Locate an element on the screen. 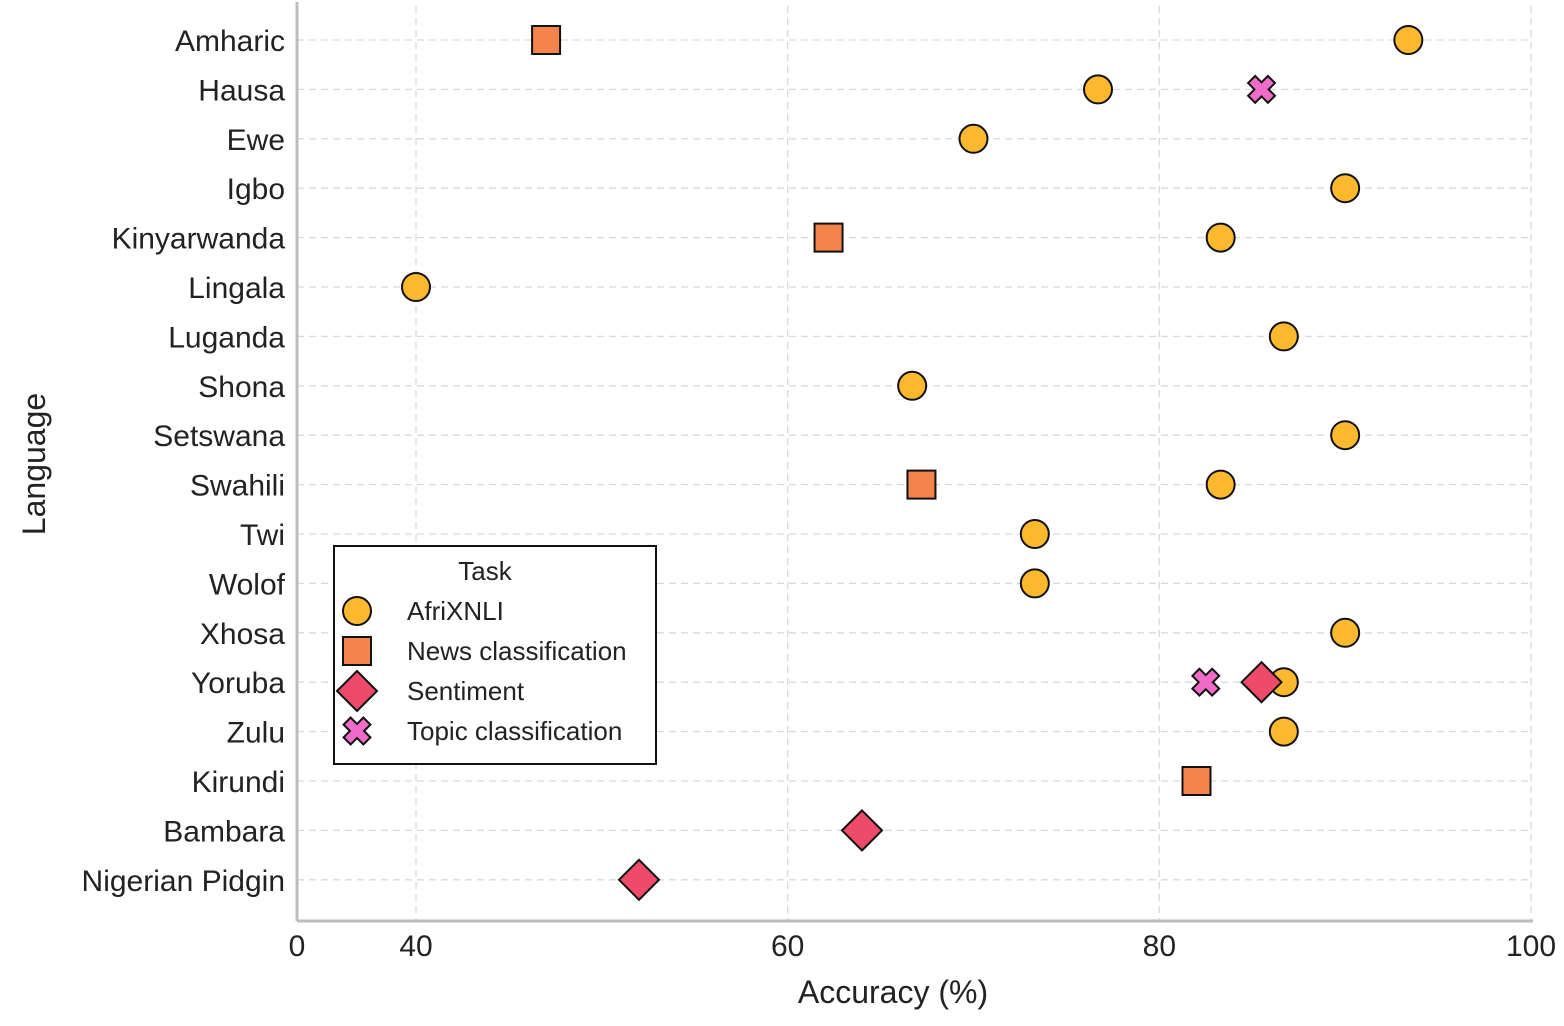 This screenshot has width=1564, height=1026. y-tick-label: Kirundi is located at coordinates (238, 782).